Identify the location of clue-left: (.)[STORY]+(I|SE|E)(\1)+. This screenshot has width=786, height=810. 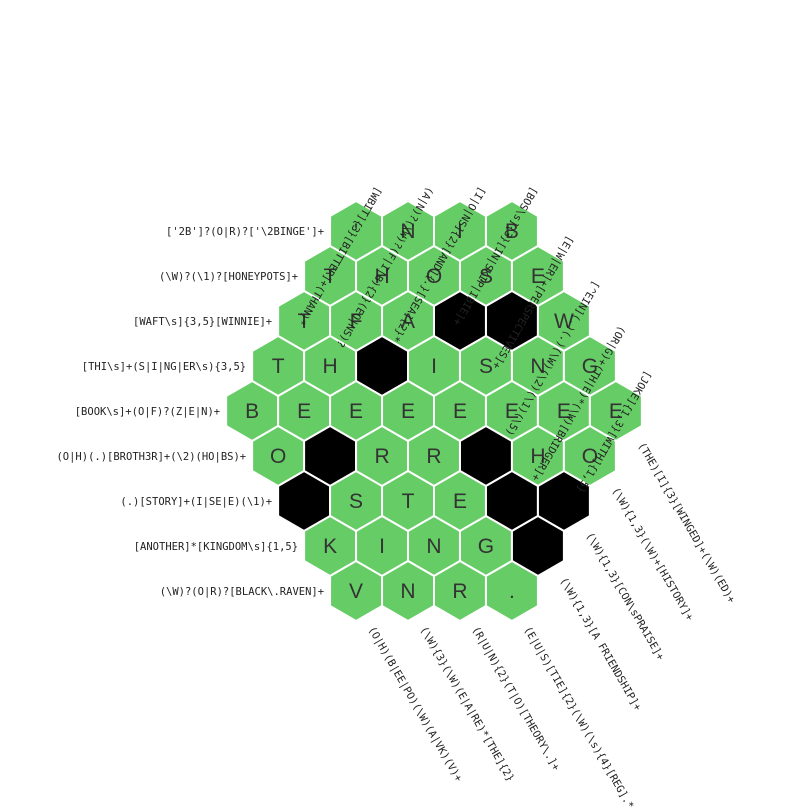
(196, 502).